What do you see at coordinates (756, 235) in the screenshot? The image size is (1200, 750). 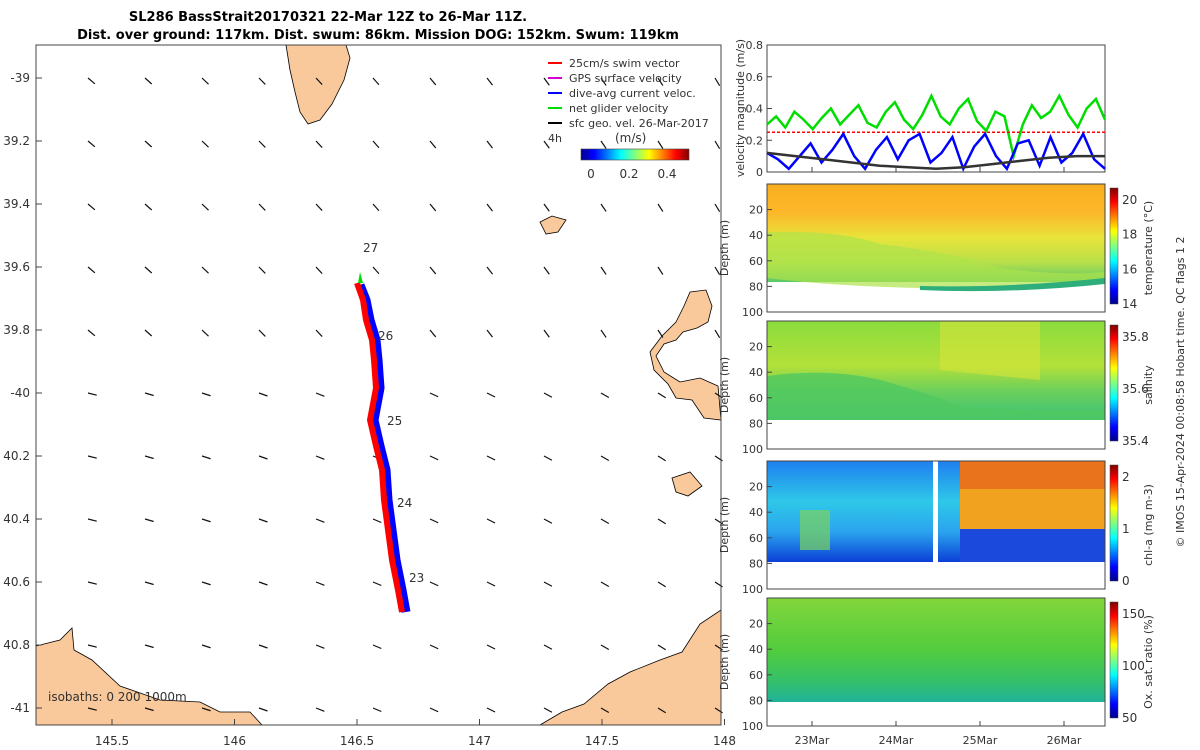 I see `panel-ytick-label: 40` at bounding box center [756, 235].